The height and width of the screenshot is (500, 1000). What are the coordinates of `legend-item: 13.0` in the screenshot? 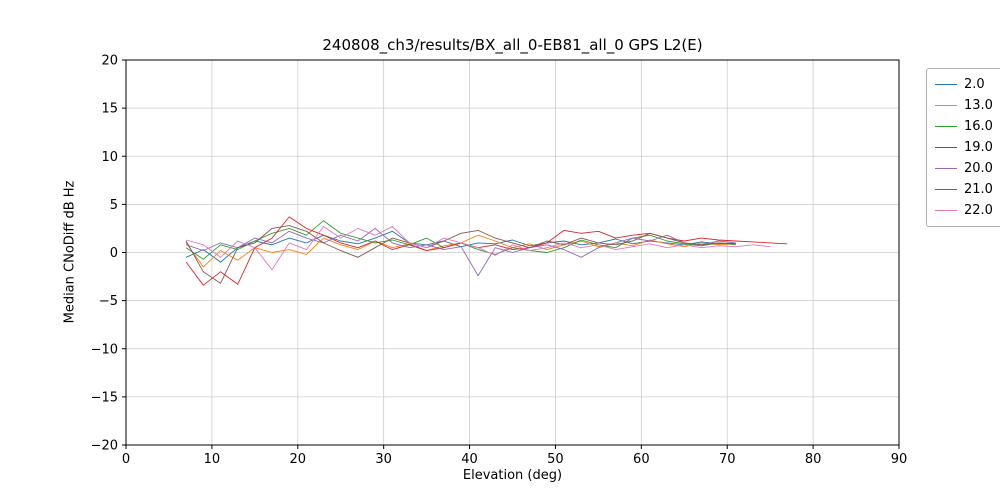 It's located at (964, 105).